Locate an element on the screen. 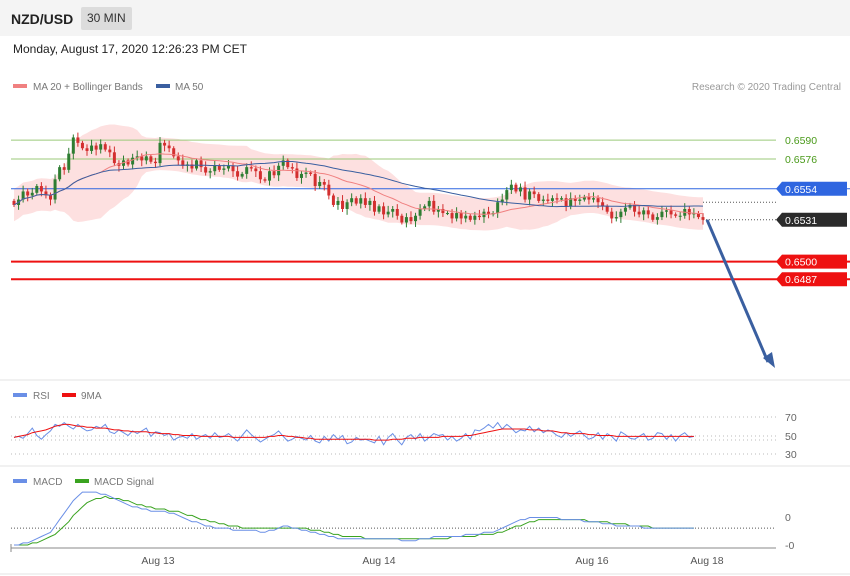 The image size is (850, 576). macd-signal-legend-label: MACD Signal is located at coordinates (124, 482).